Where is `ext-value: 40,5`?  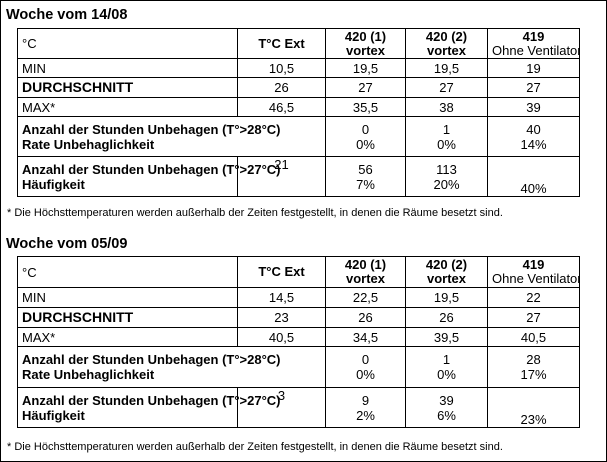
ext-value: 40,5 is located at coordinates (281, 337).